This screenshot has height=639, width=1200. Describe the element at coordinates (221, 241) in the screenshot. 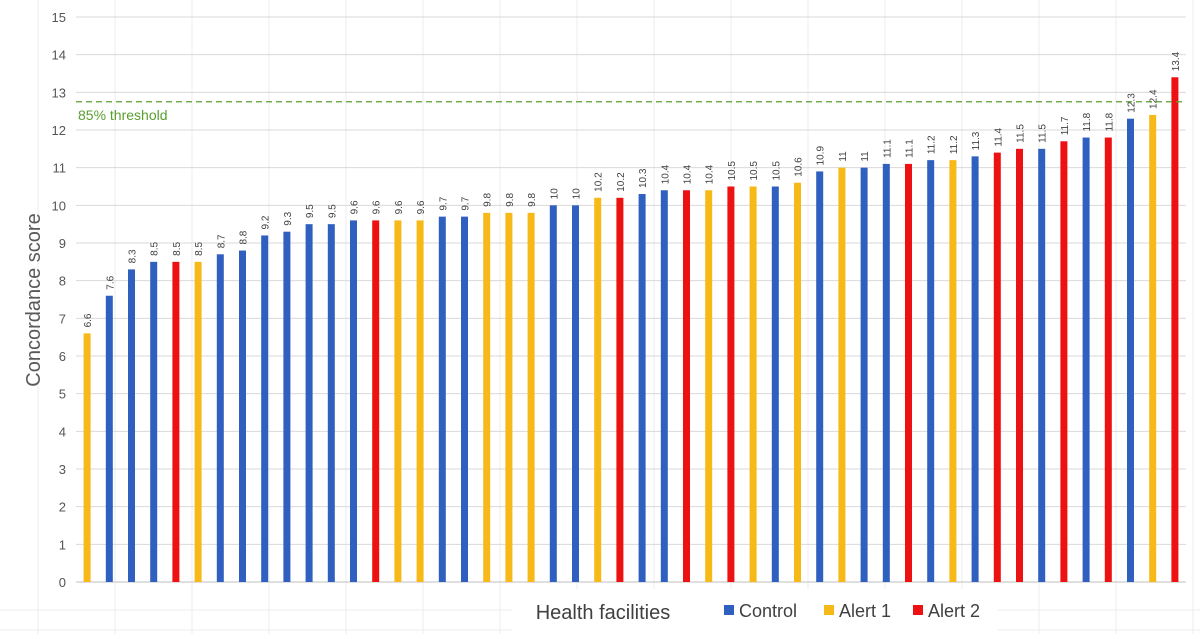

I see `bar-value-label: 8.7` at that location.